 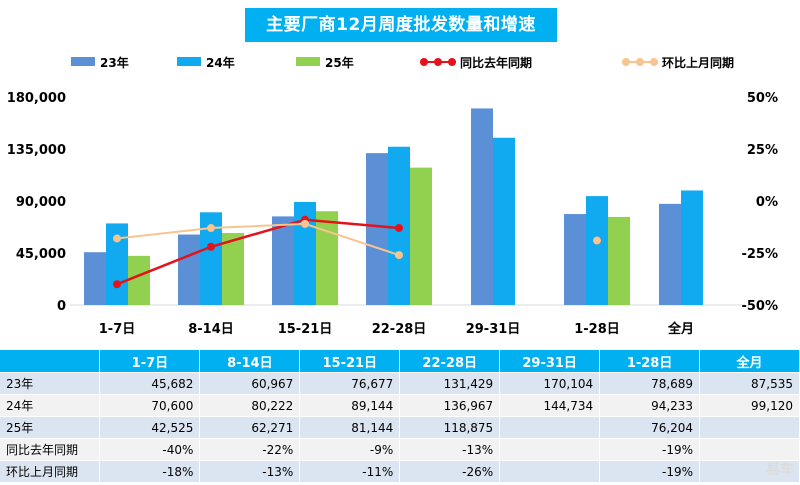 What do you see at coordinates (305, 329) in the screenshot?
I see `x-tick-label: 15-21日` at bounding box center [305, 329].